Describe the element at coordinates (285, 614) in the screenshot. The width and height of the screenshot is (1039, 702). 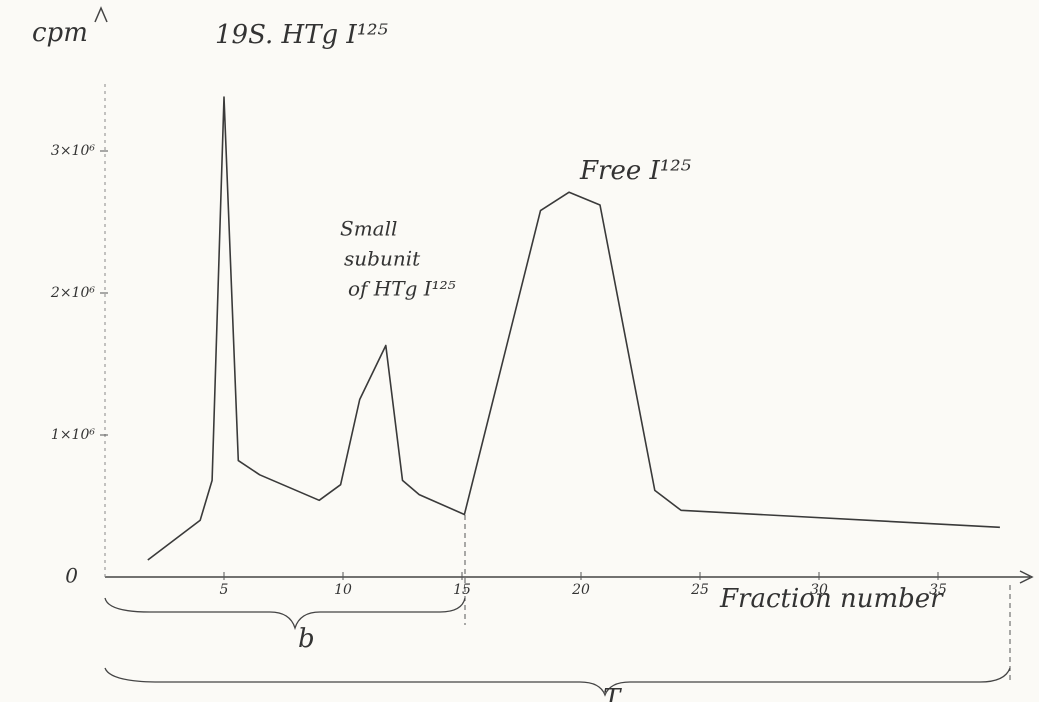
I see `bracket-b` at that location.